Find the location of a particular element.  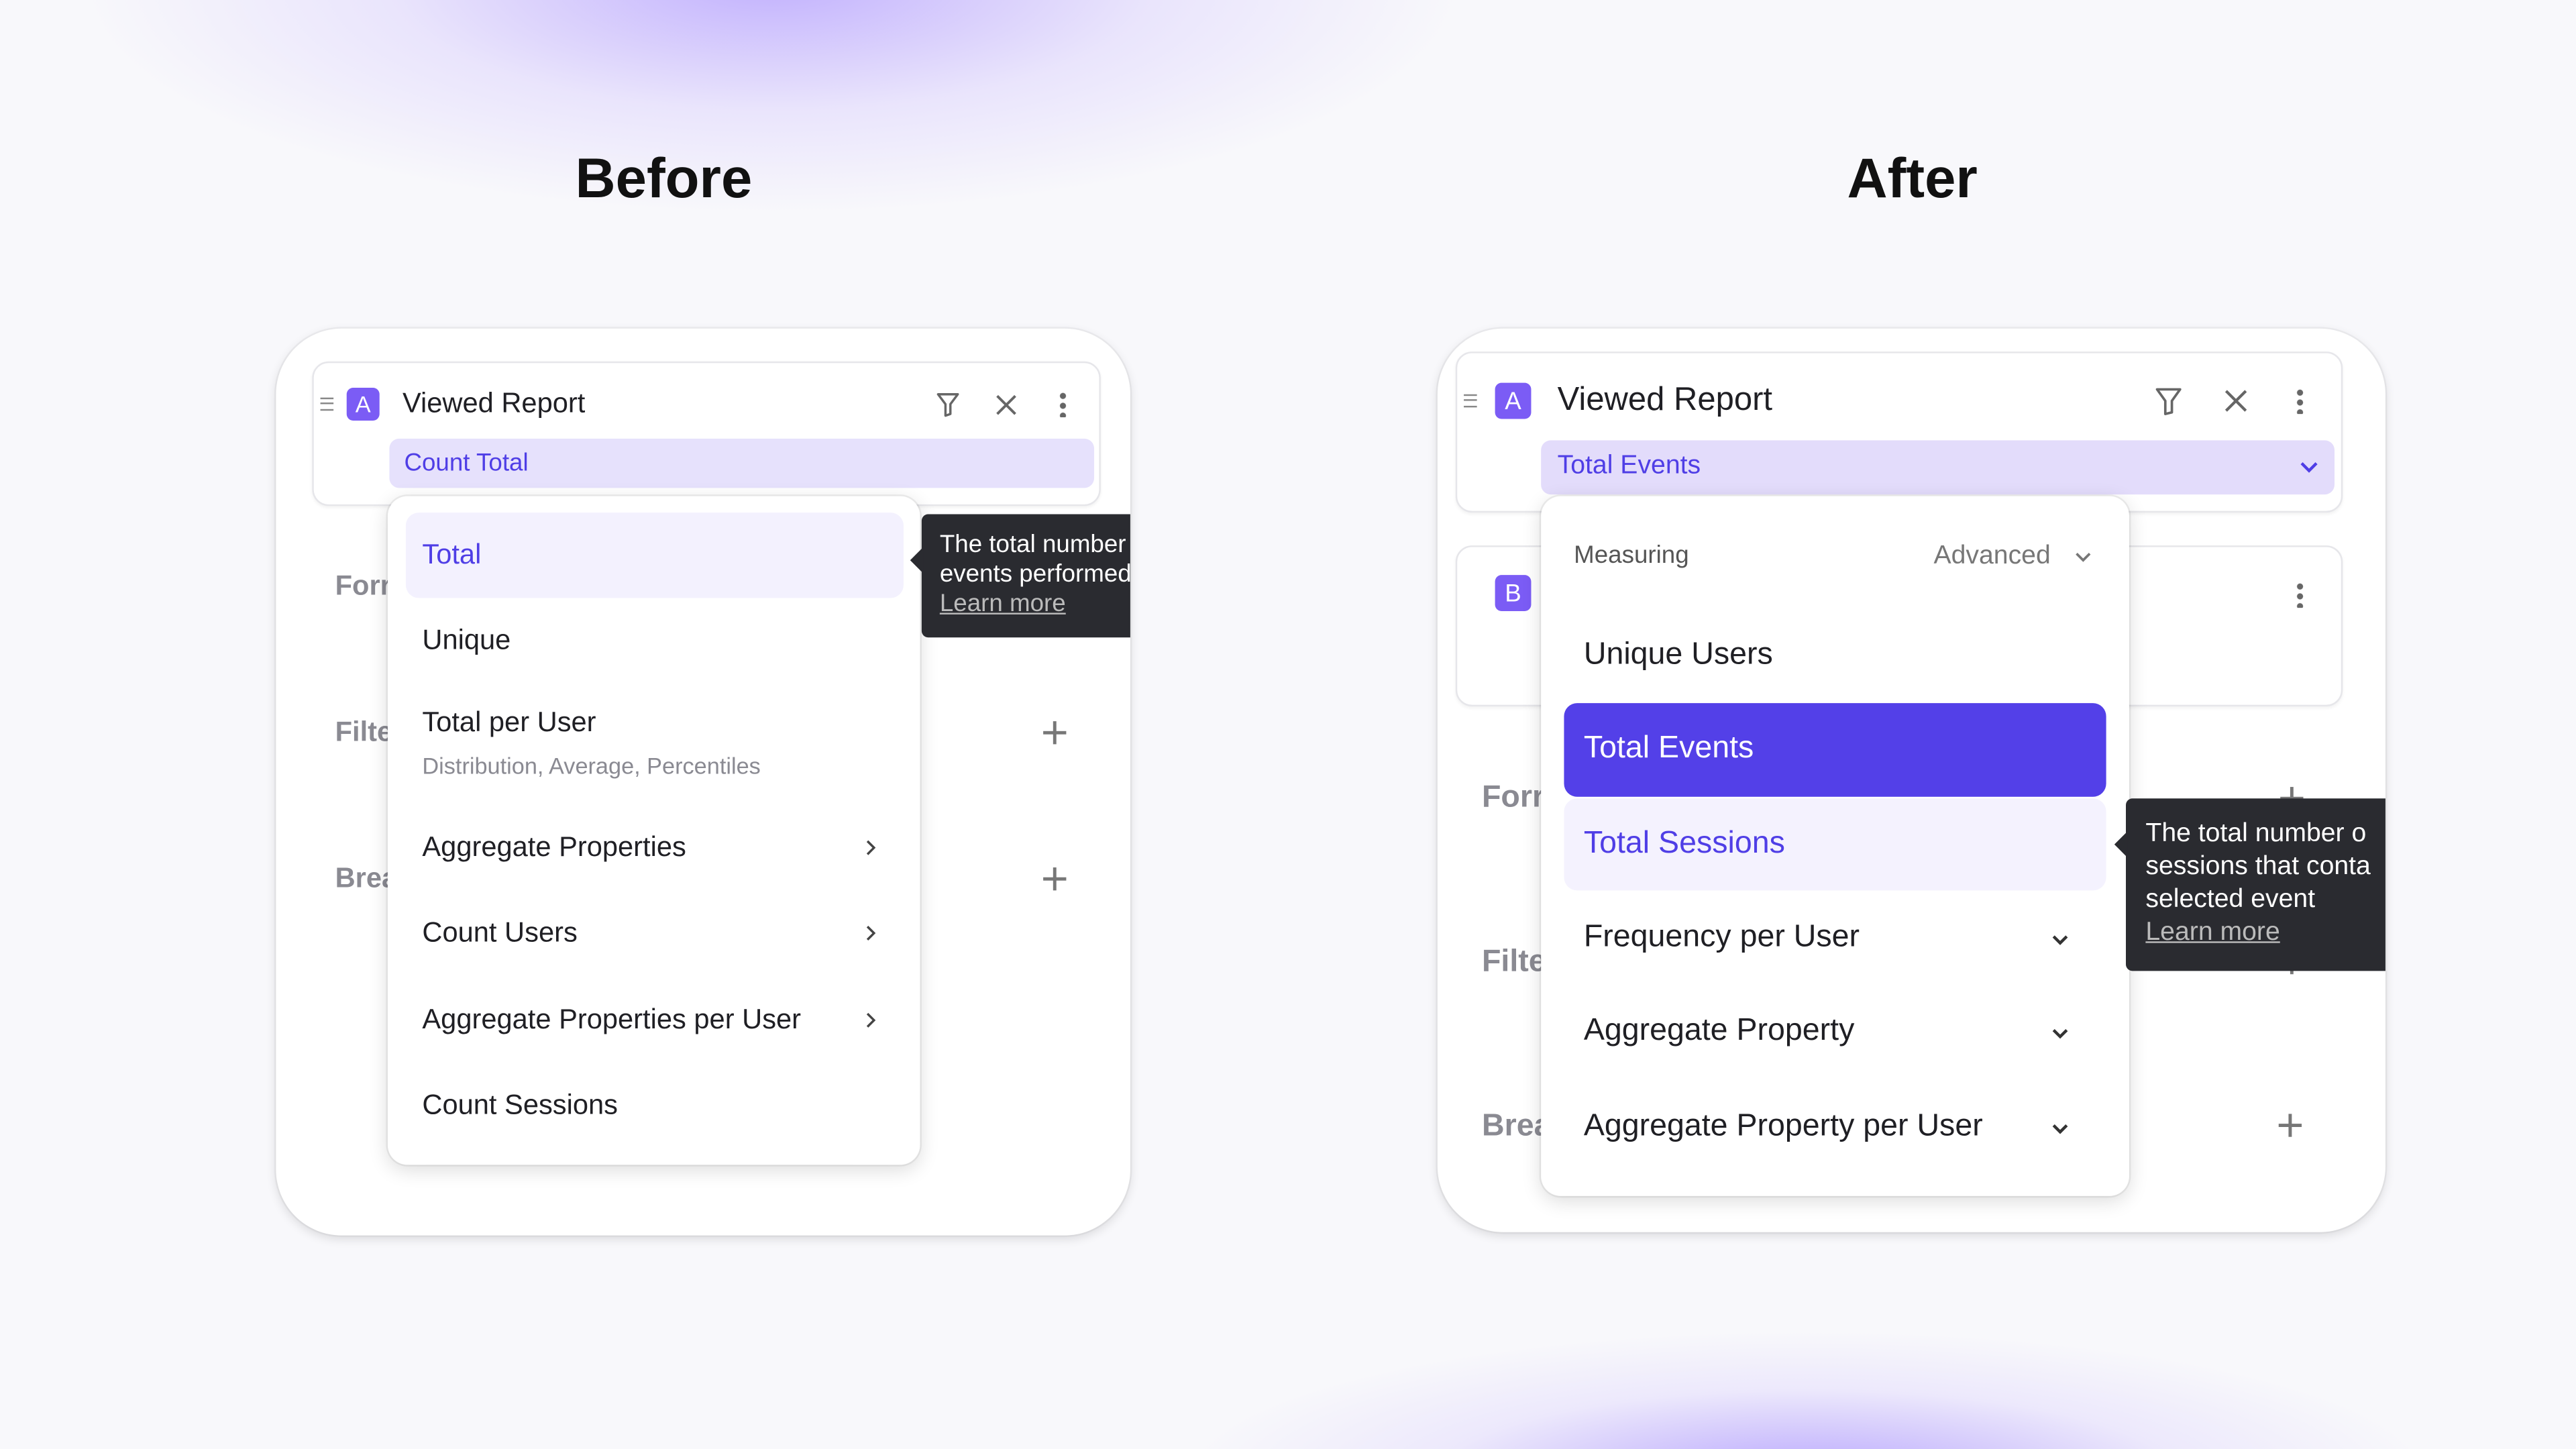

menu-item-aggregate-properties: Aggregate Properties is located at coordinates (554, 847).